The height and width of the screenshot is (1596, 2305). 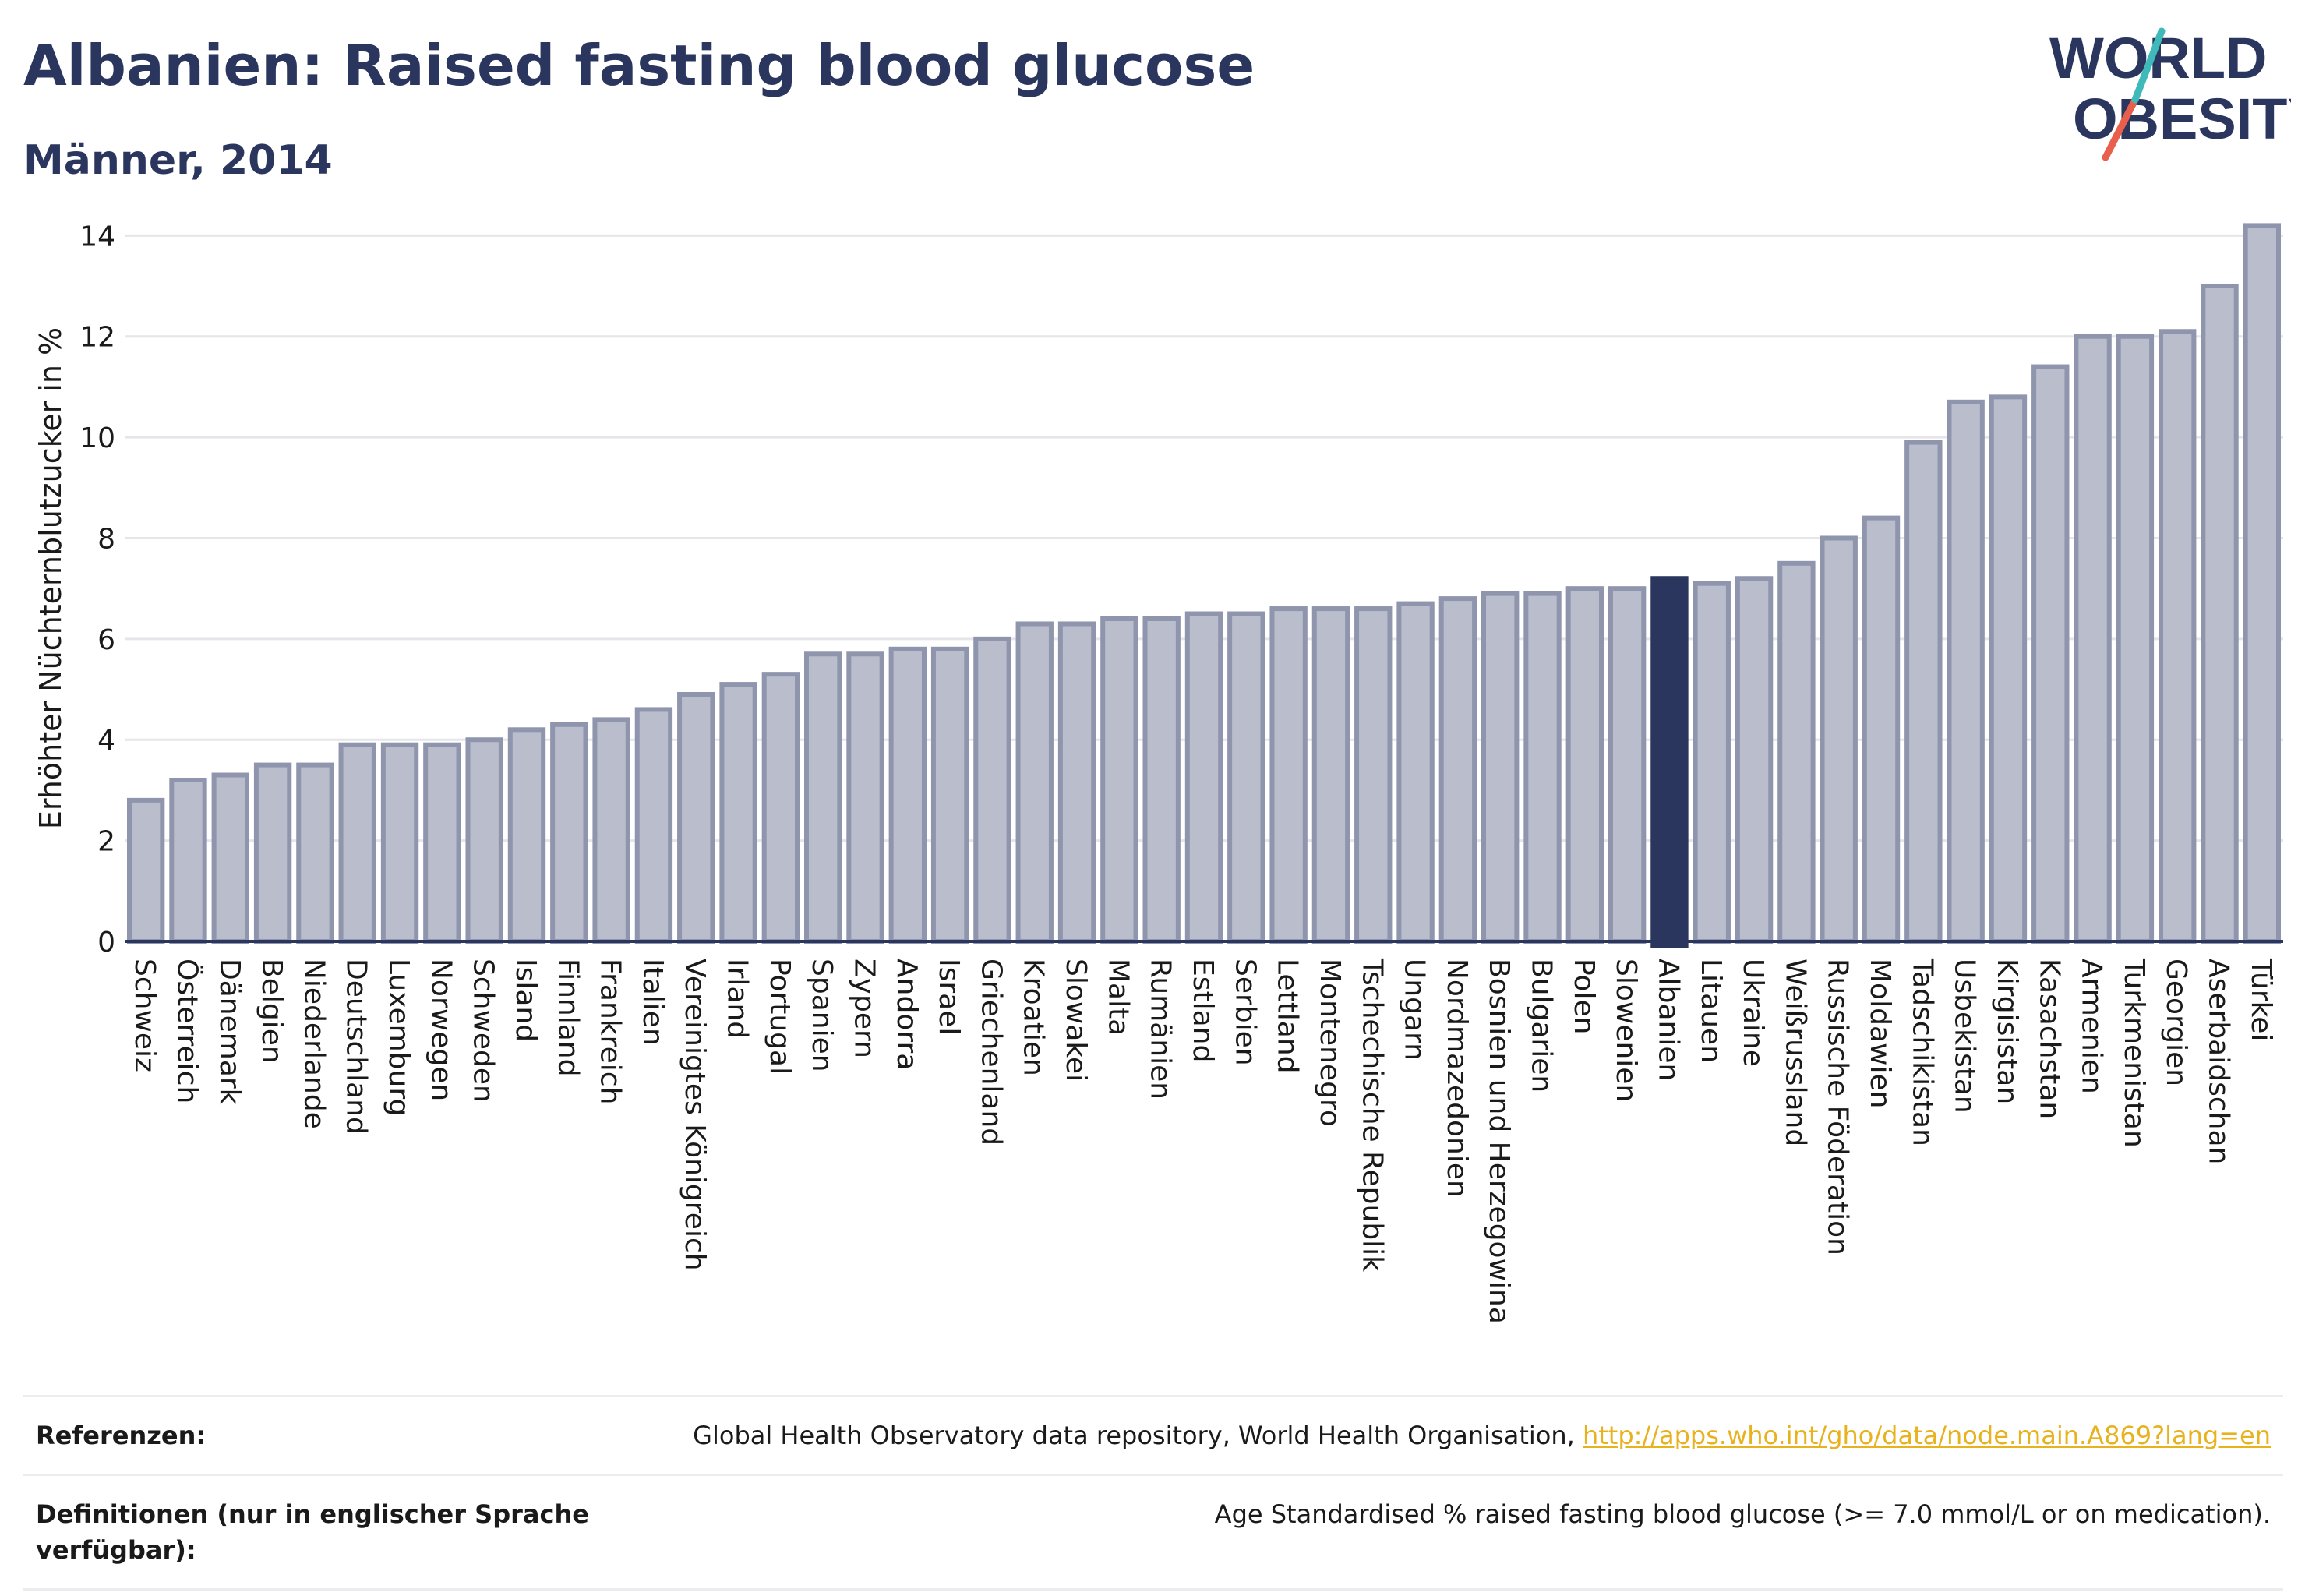 I want to click on x-tick-label: Kroatien, so click(x=1034, y=1017).